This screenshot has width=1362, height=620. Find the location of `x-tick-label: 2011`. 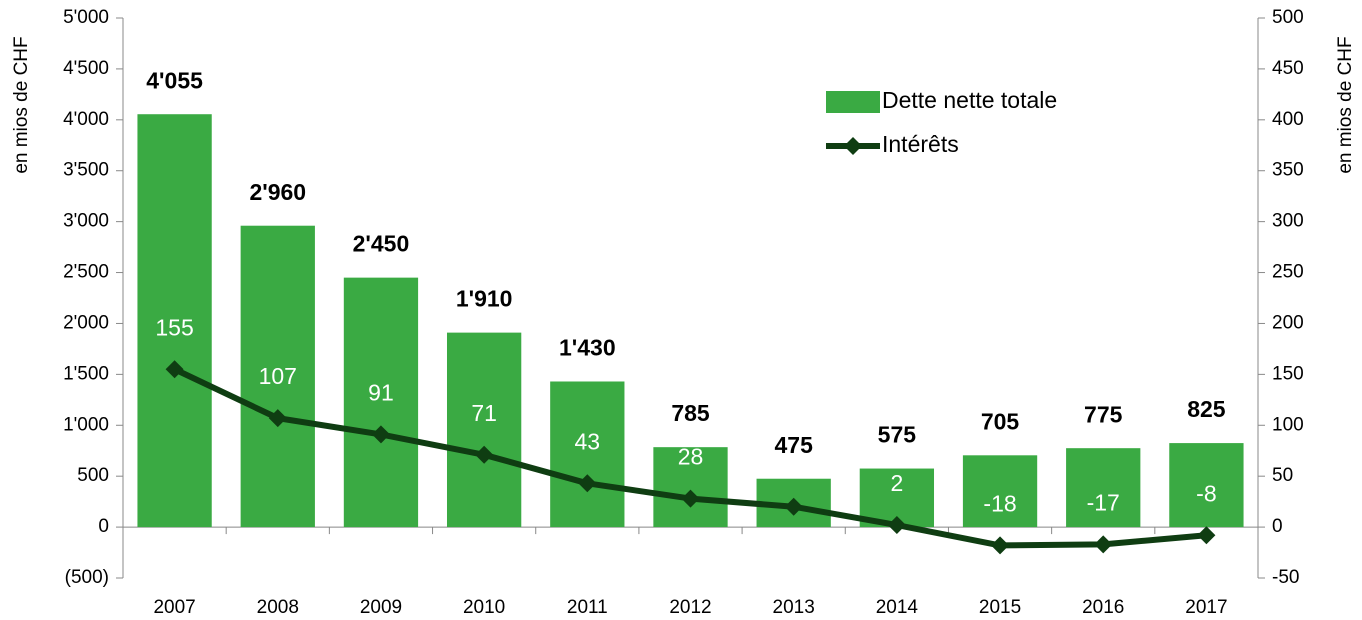

x-tick-label: 2011 is located at coordinates (587, 607).